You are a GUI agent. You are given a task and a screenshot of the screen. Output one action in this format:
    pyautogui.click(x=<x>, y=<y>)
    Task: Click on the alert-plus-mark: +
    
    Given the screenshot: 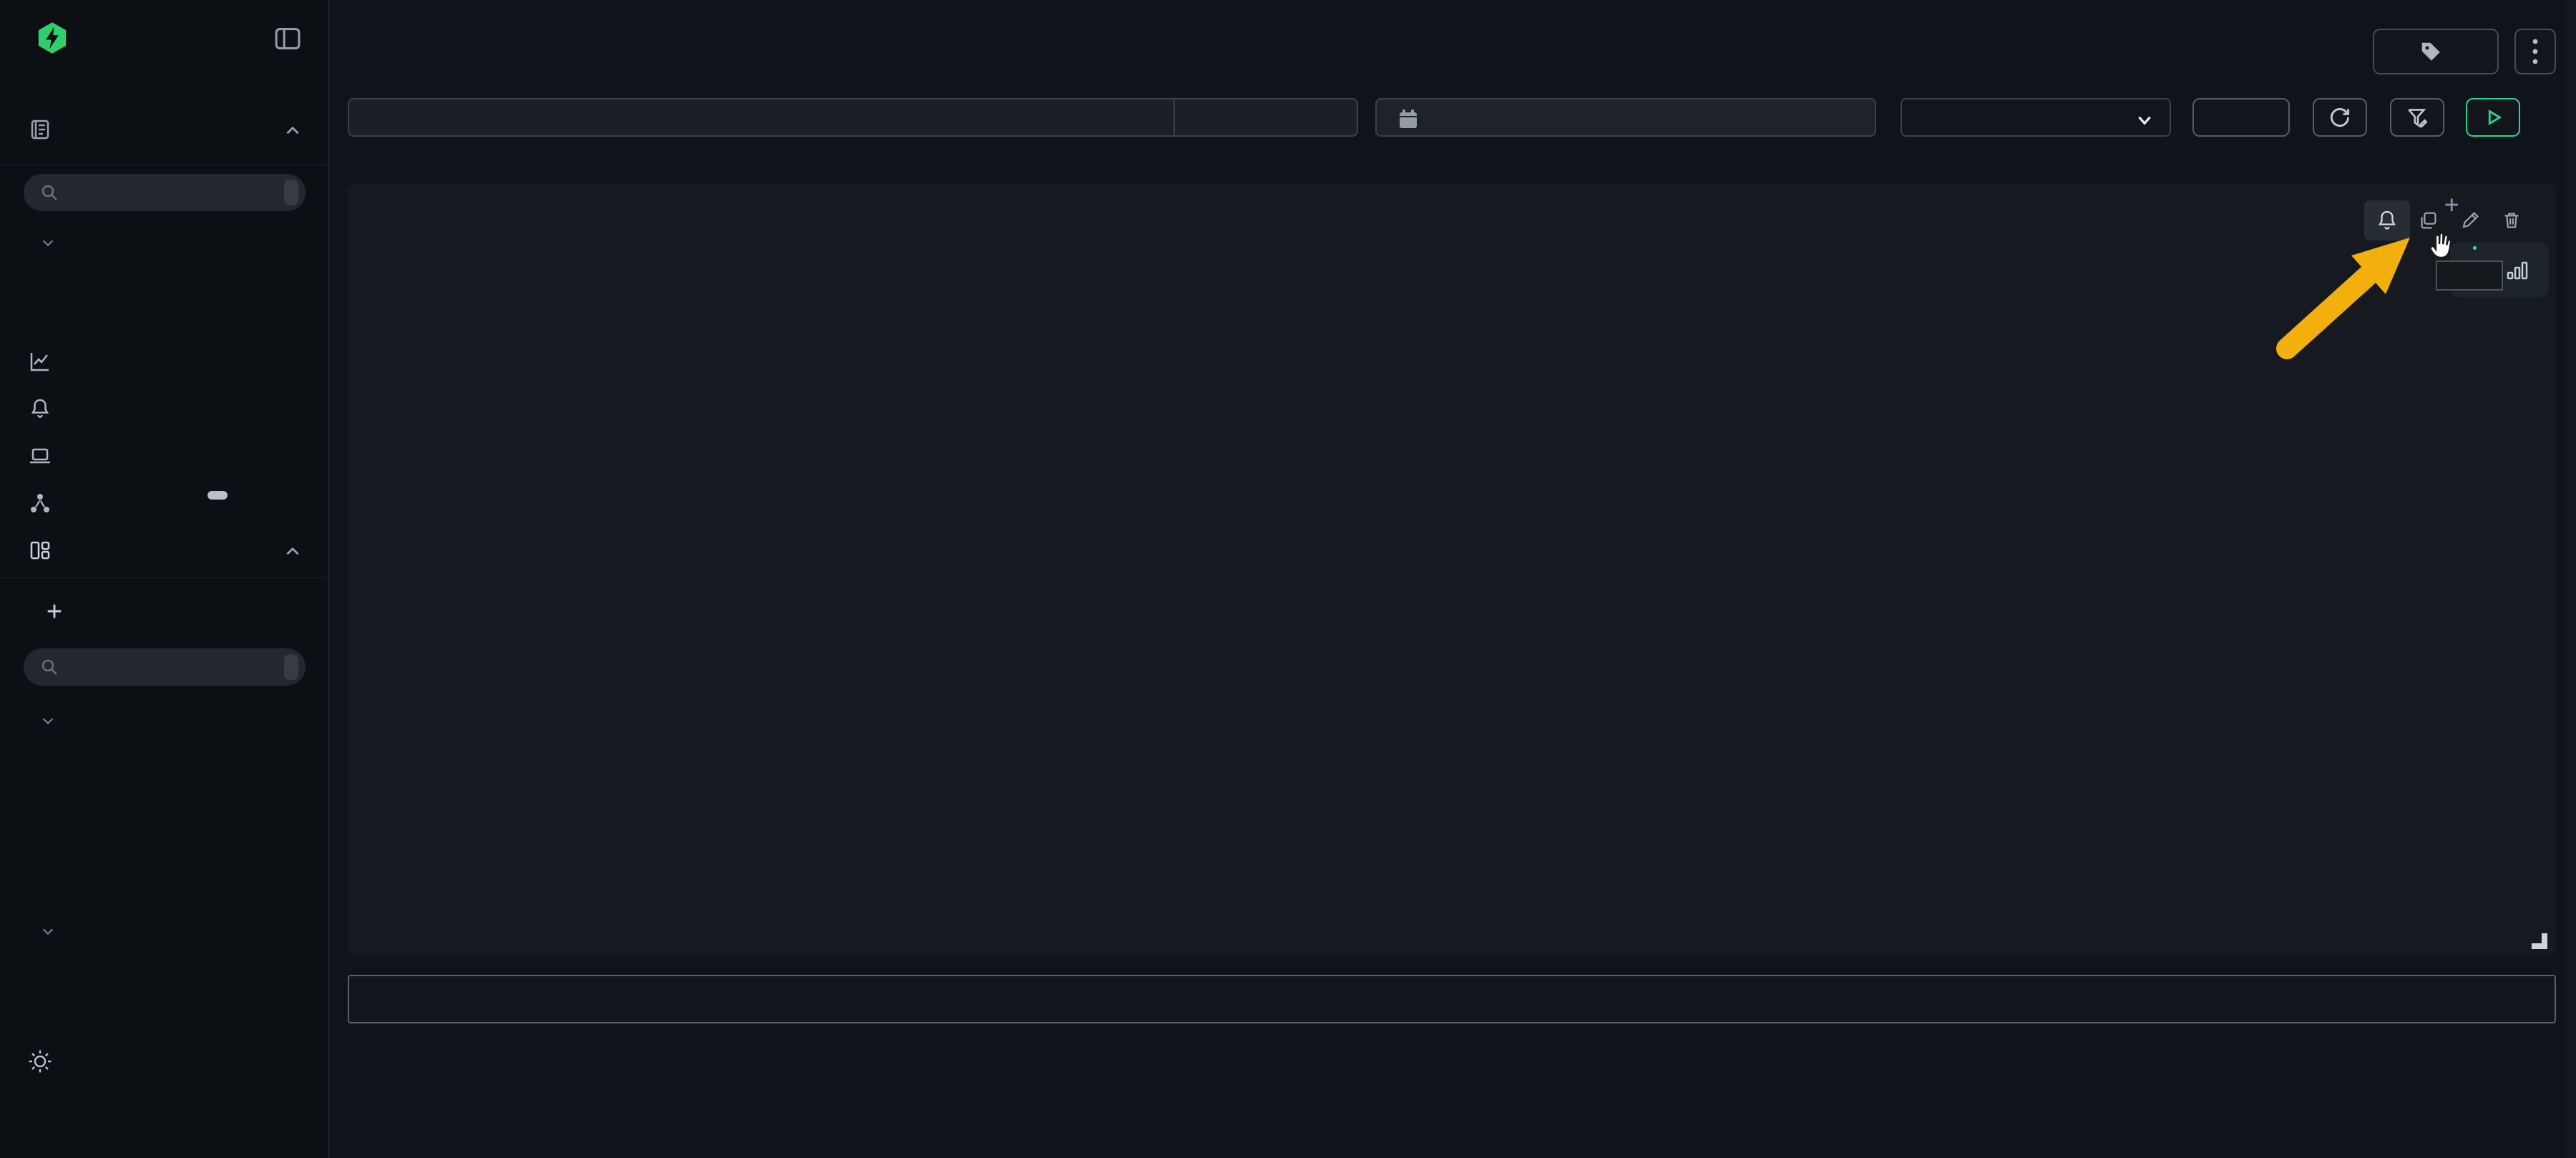 What is the action you would take?
    pyautogui.click(x=2451, y=204)
    